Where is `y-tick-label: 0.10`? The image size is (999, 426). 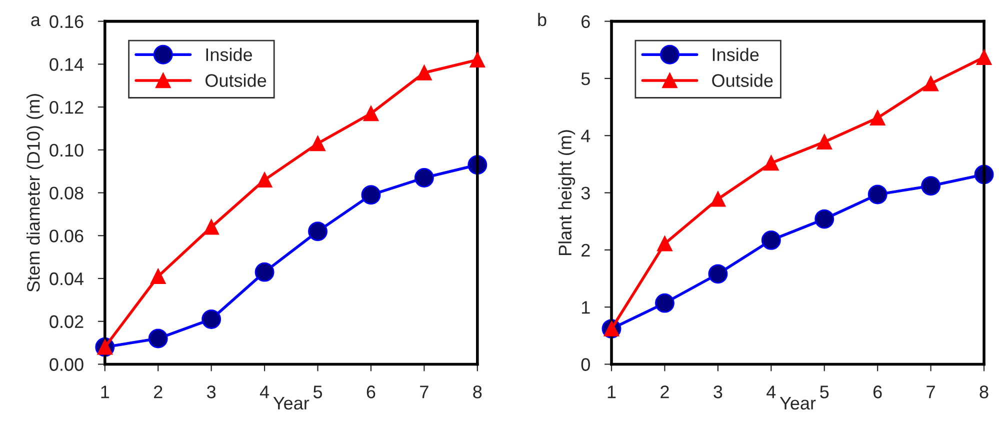 y-tick-label: 0.10 is located at coordinates (67, 150).